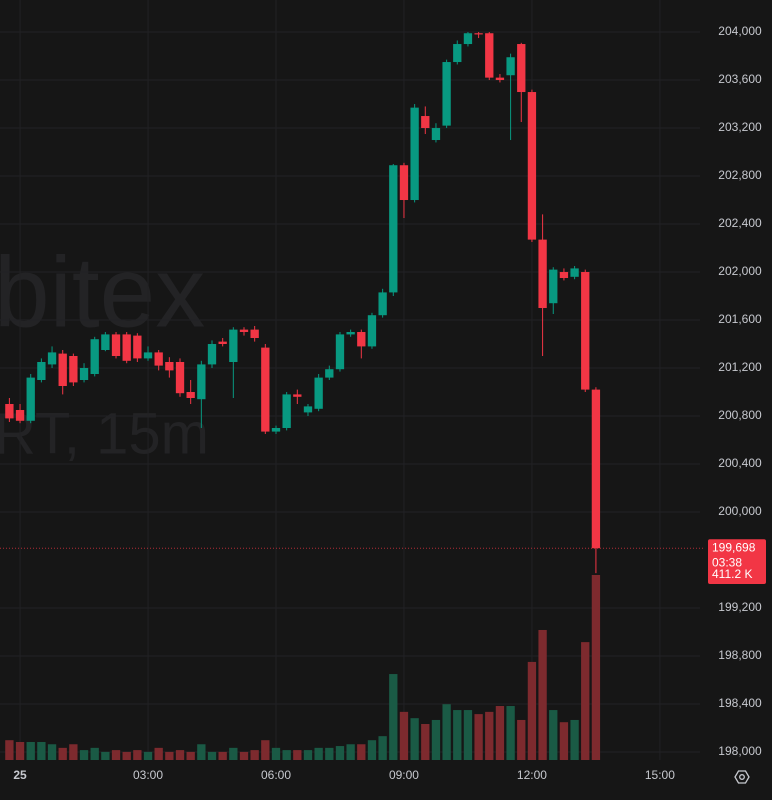 This screenshot has height=800, width=772. I want to click on x-tick-label: 06:00, so click(276, 775).